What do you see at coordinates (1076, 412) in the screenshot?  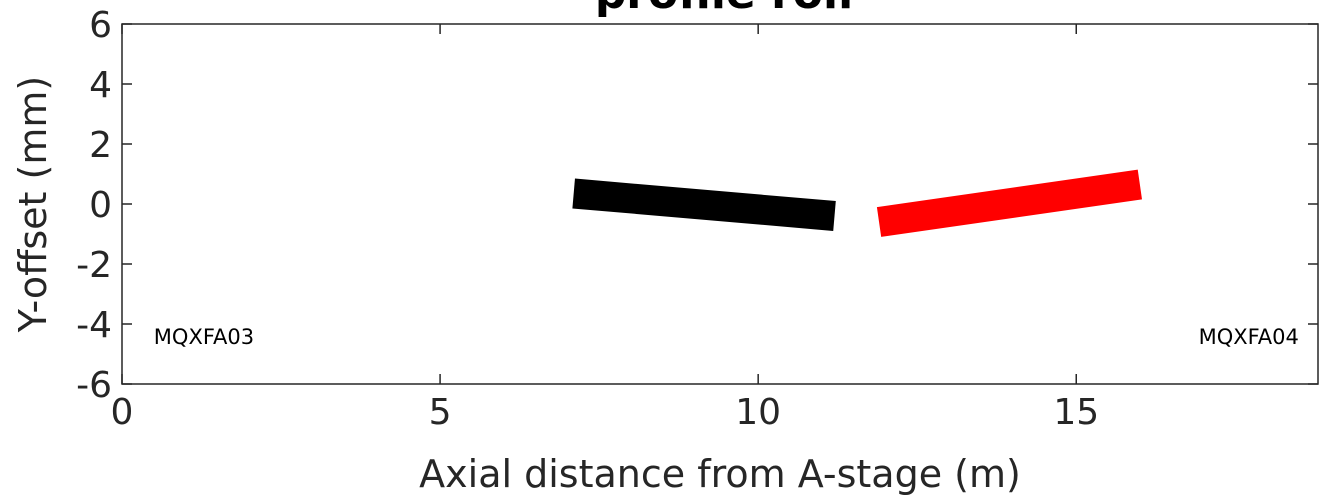 I see `x-tick-label: 15` at bounding box center [1076, 412].